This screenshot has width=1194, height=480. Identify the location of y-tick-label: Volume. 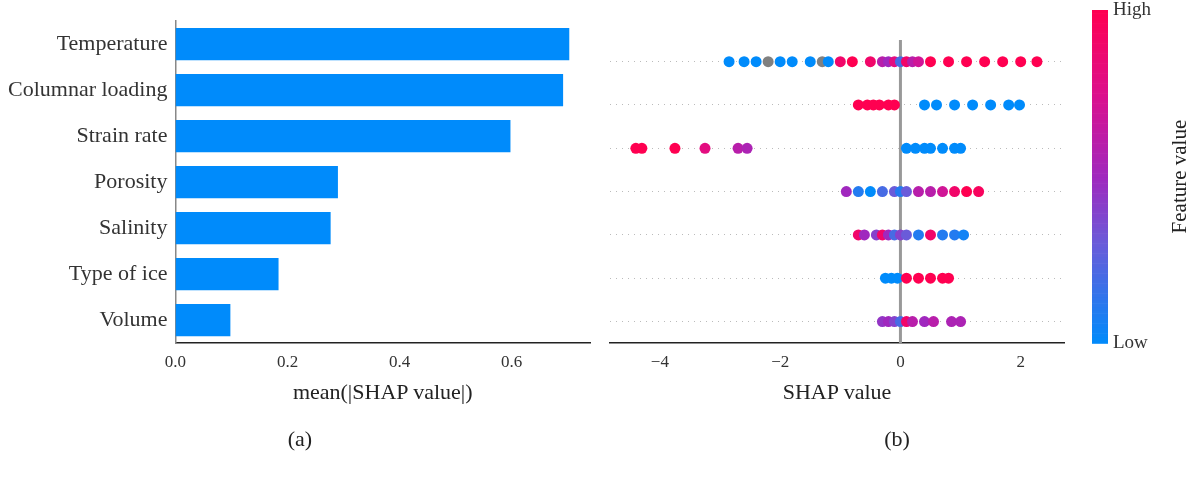
(133, 318).